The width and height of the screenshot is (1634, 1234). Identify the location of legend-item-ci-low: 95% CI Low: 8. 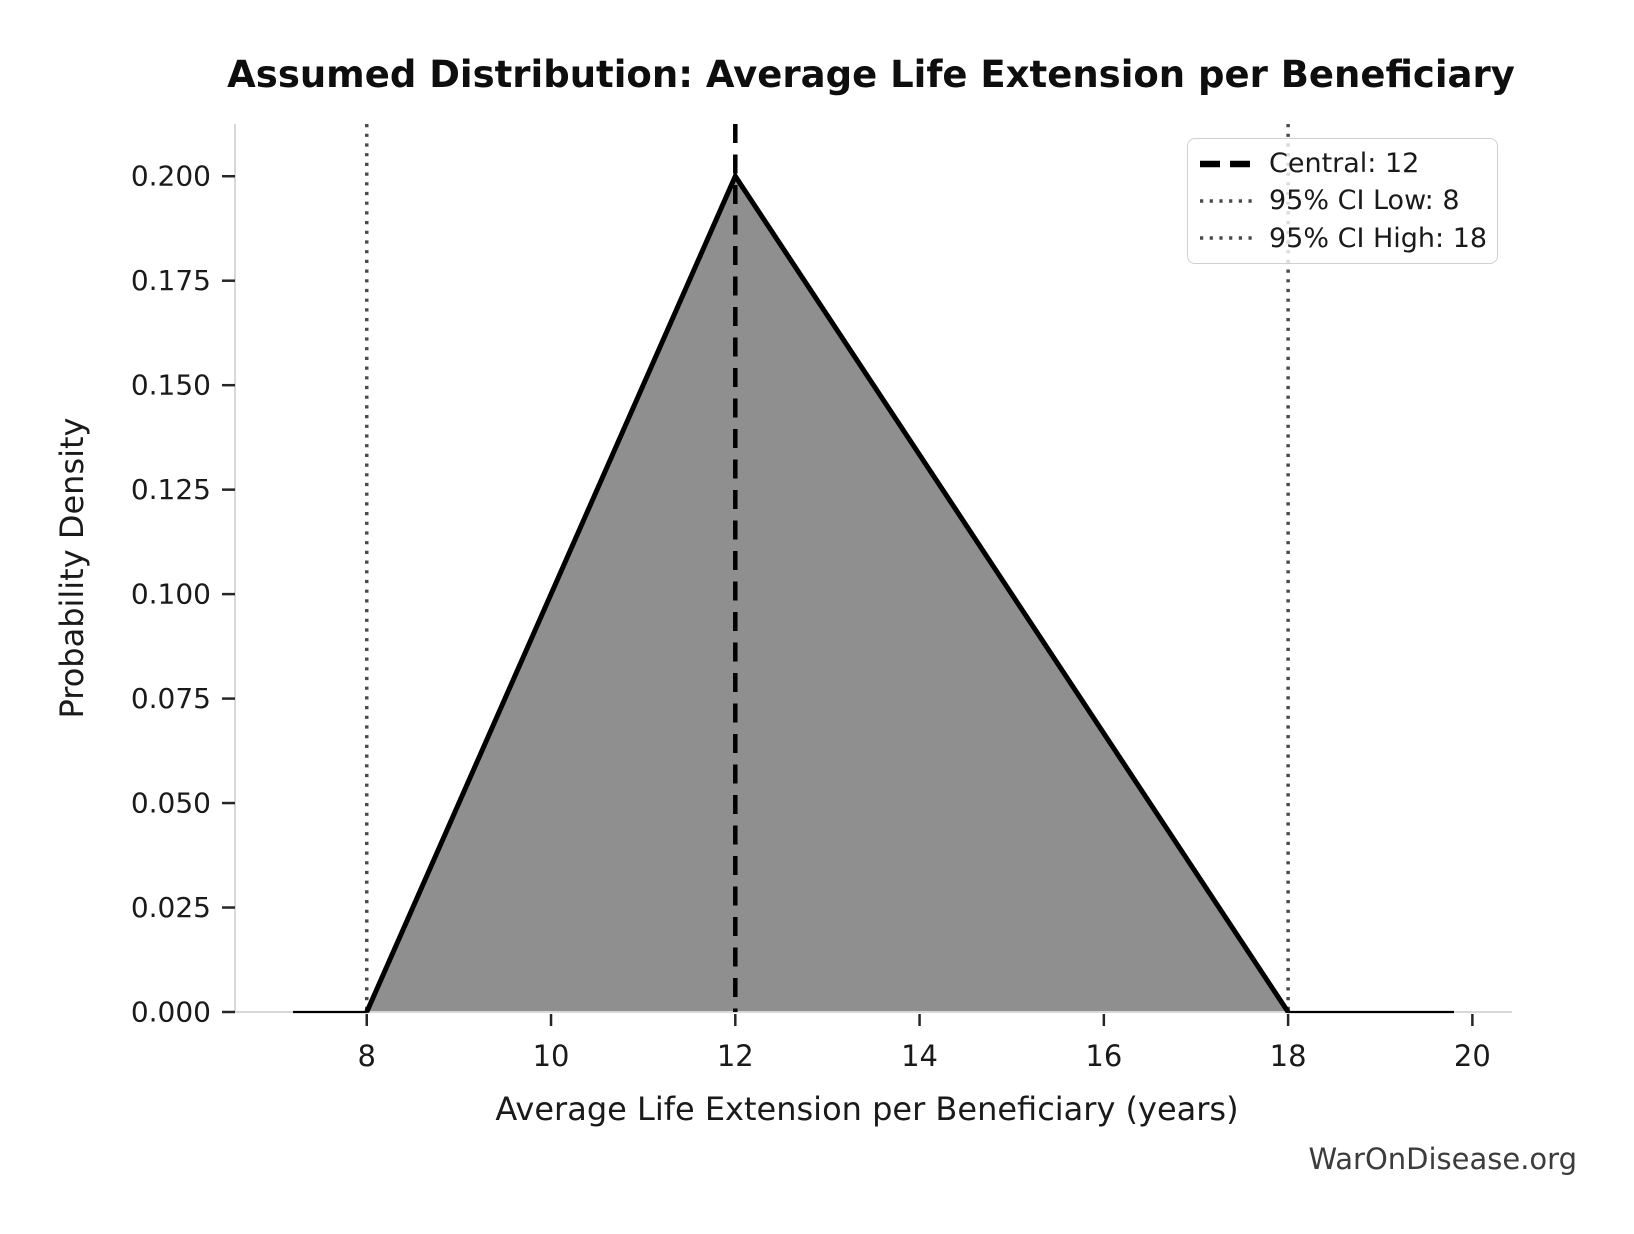
(1341, 200).